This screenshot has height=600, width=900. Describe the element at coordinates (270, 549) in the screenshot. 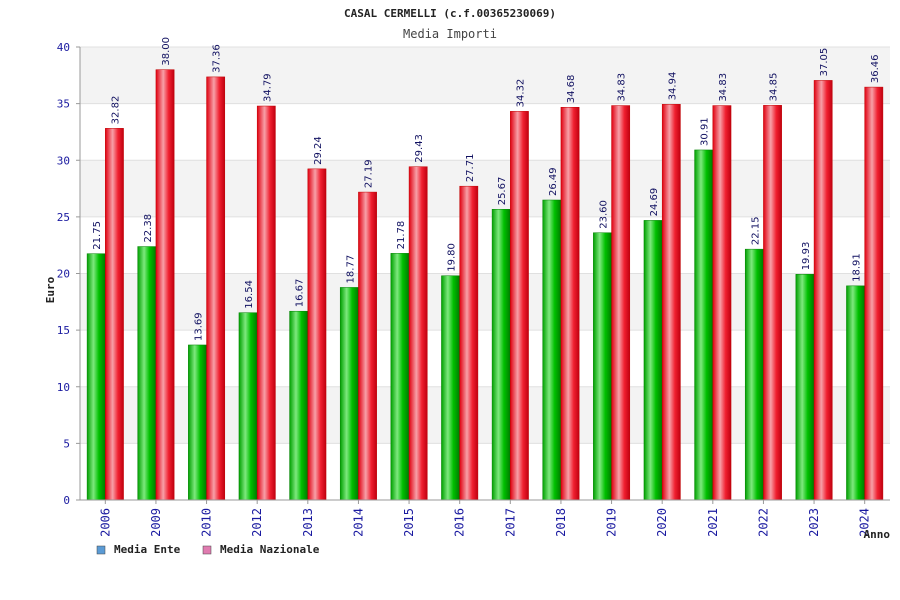

I see `legend-label-media-nazionale: Media Nazionale` at that location.